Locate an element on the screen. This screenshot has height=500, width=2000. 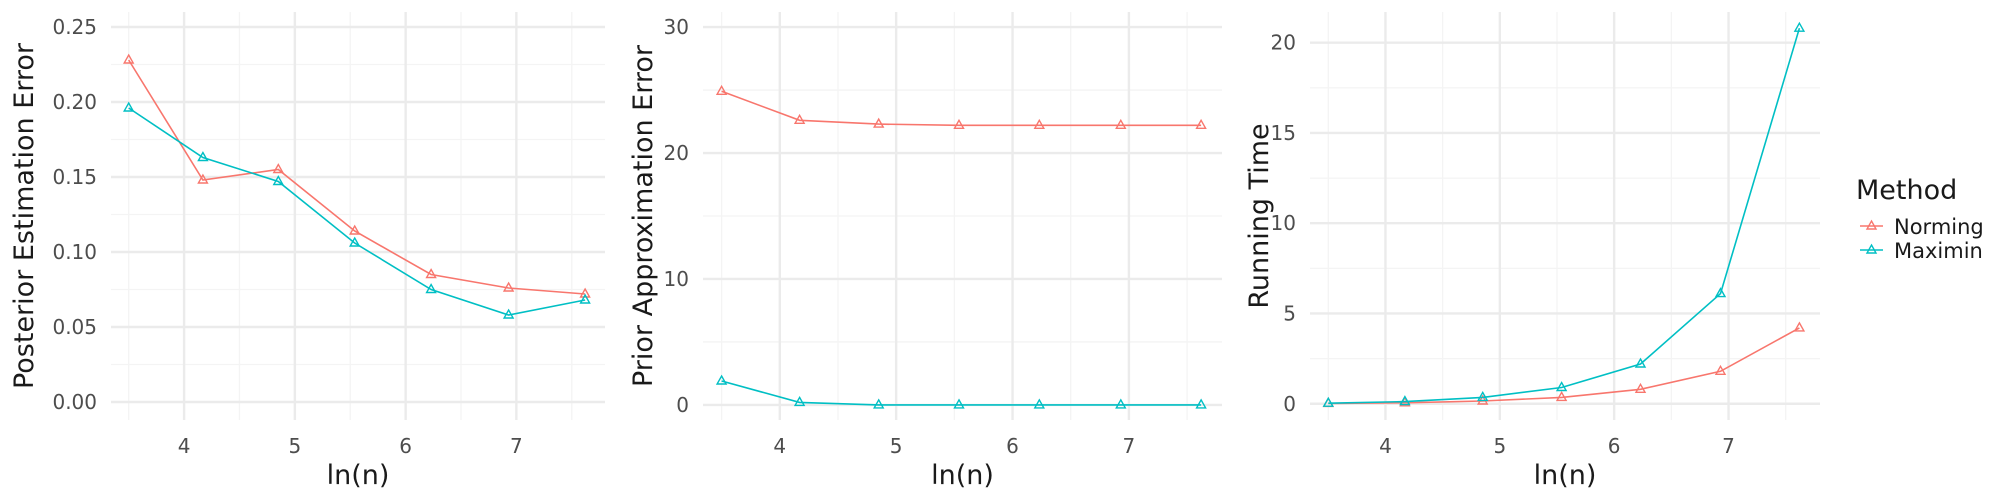
y-tick-label: 0.25 is located at coordinates (74, 27).